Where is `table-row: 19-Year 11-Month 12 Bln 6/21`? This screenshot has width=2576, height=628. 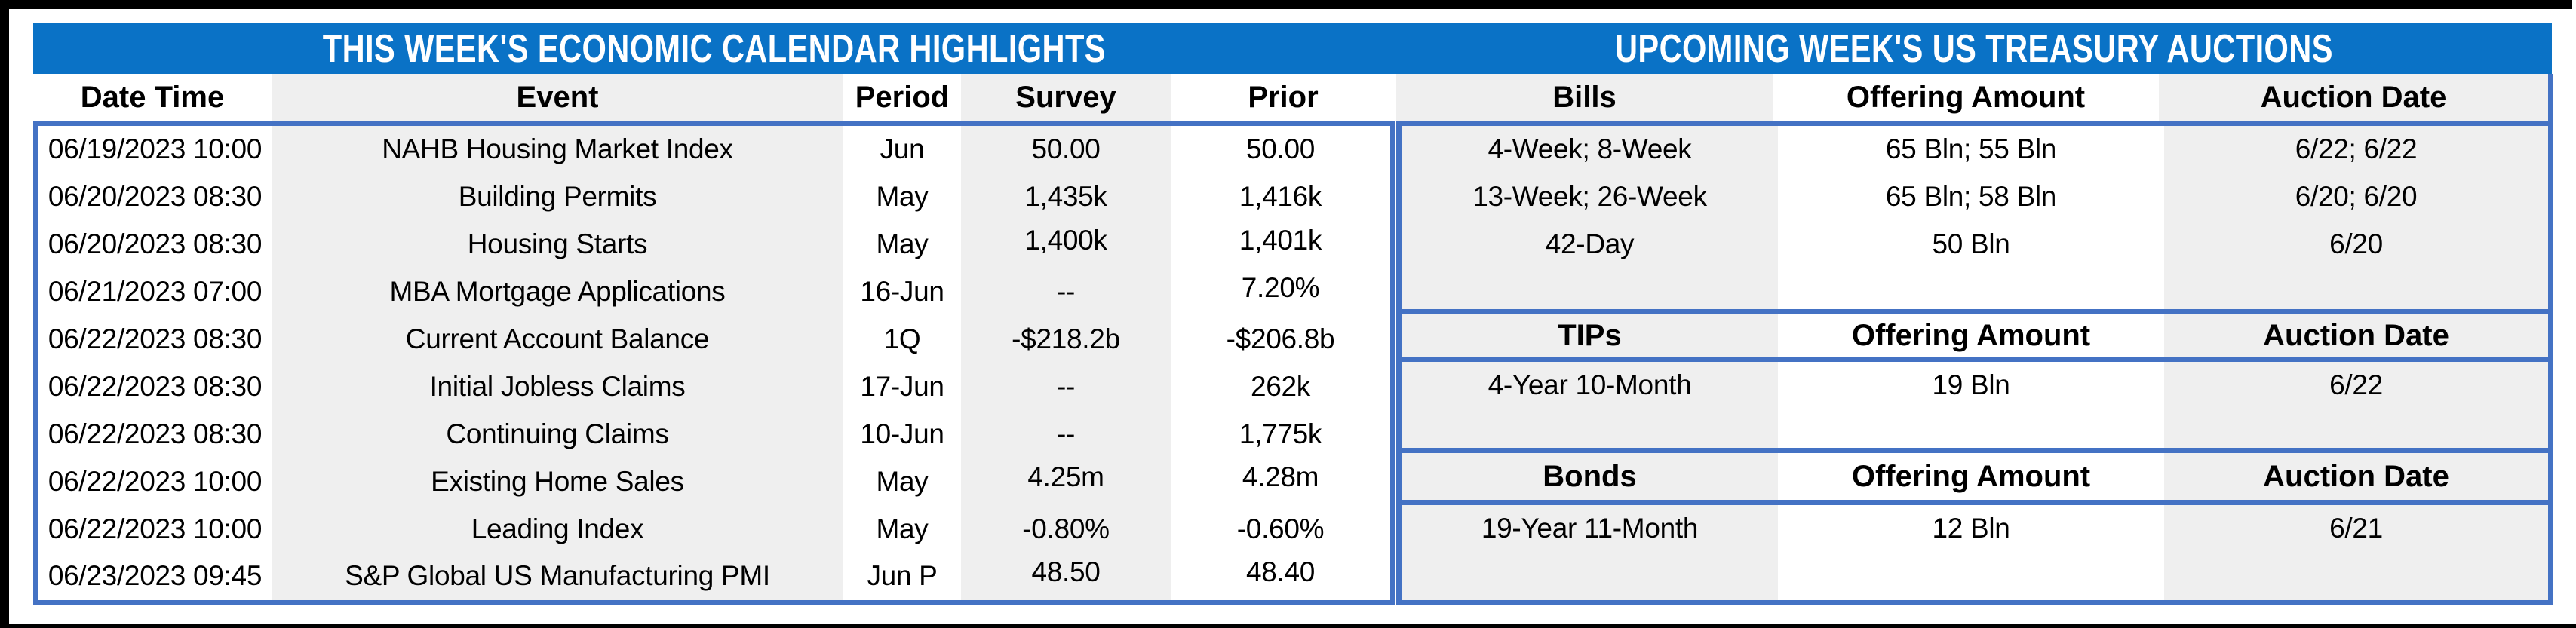 table-row: 19-Year 11-Month 12 Bln 6/21 is located at coordinates (1975, 529).